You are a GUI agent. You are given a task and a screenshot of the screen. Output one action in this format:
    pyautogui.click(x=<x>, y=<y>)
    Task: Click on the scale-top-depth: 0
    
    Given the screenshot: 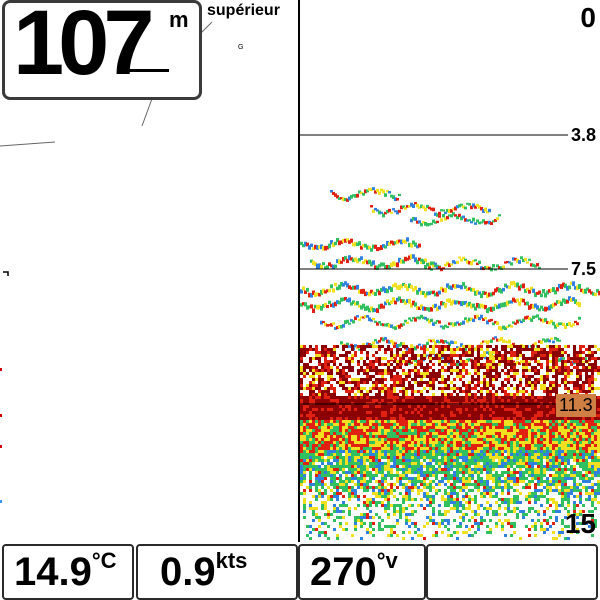 What is the action you would take?
    pyautogui.click(x=588, y=17)
    